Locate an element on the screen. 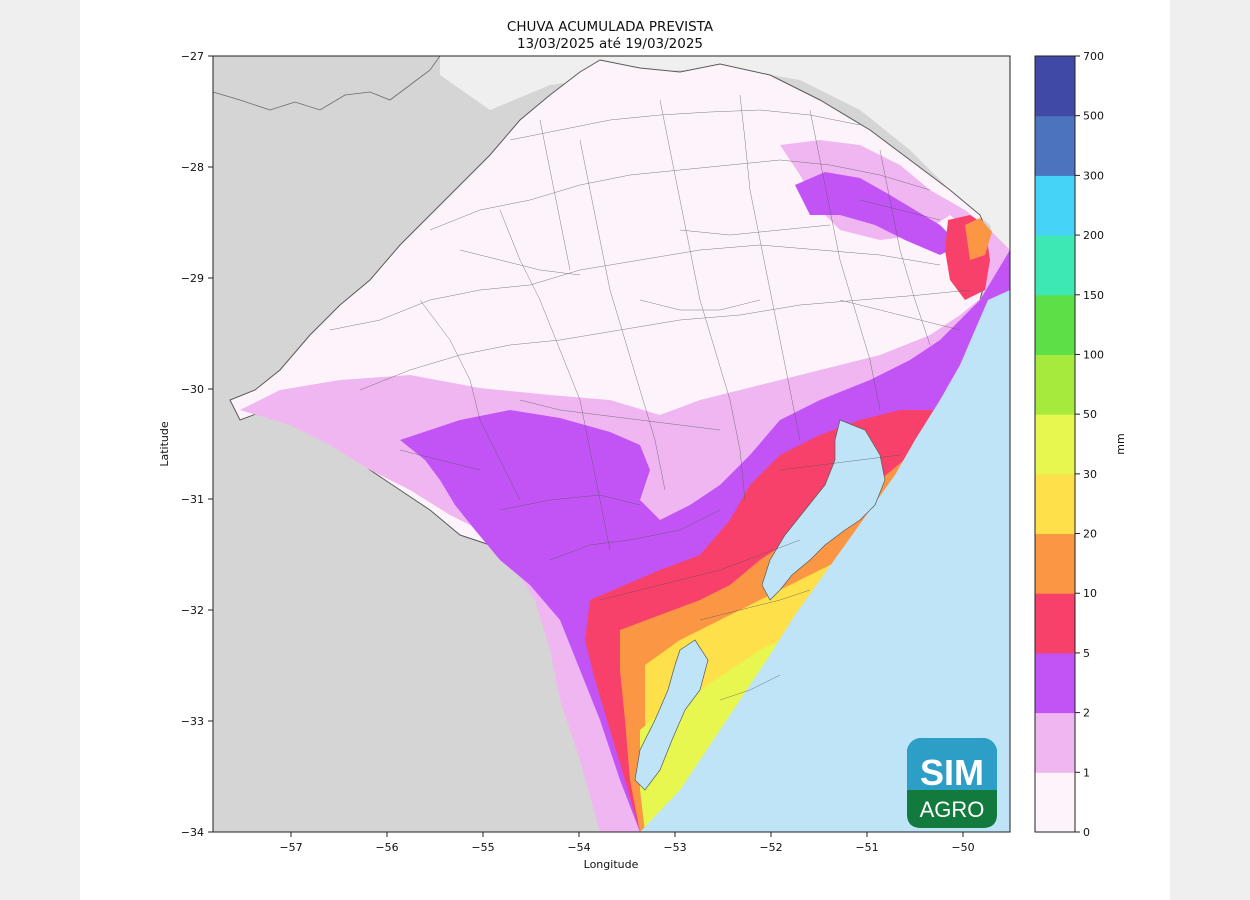  country-border-north is located at coordinates (327, 83).